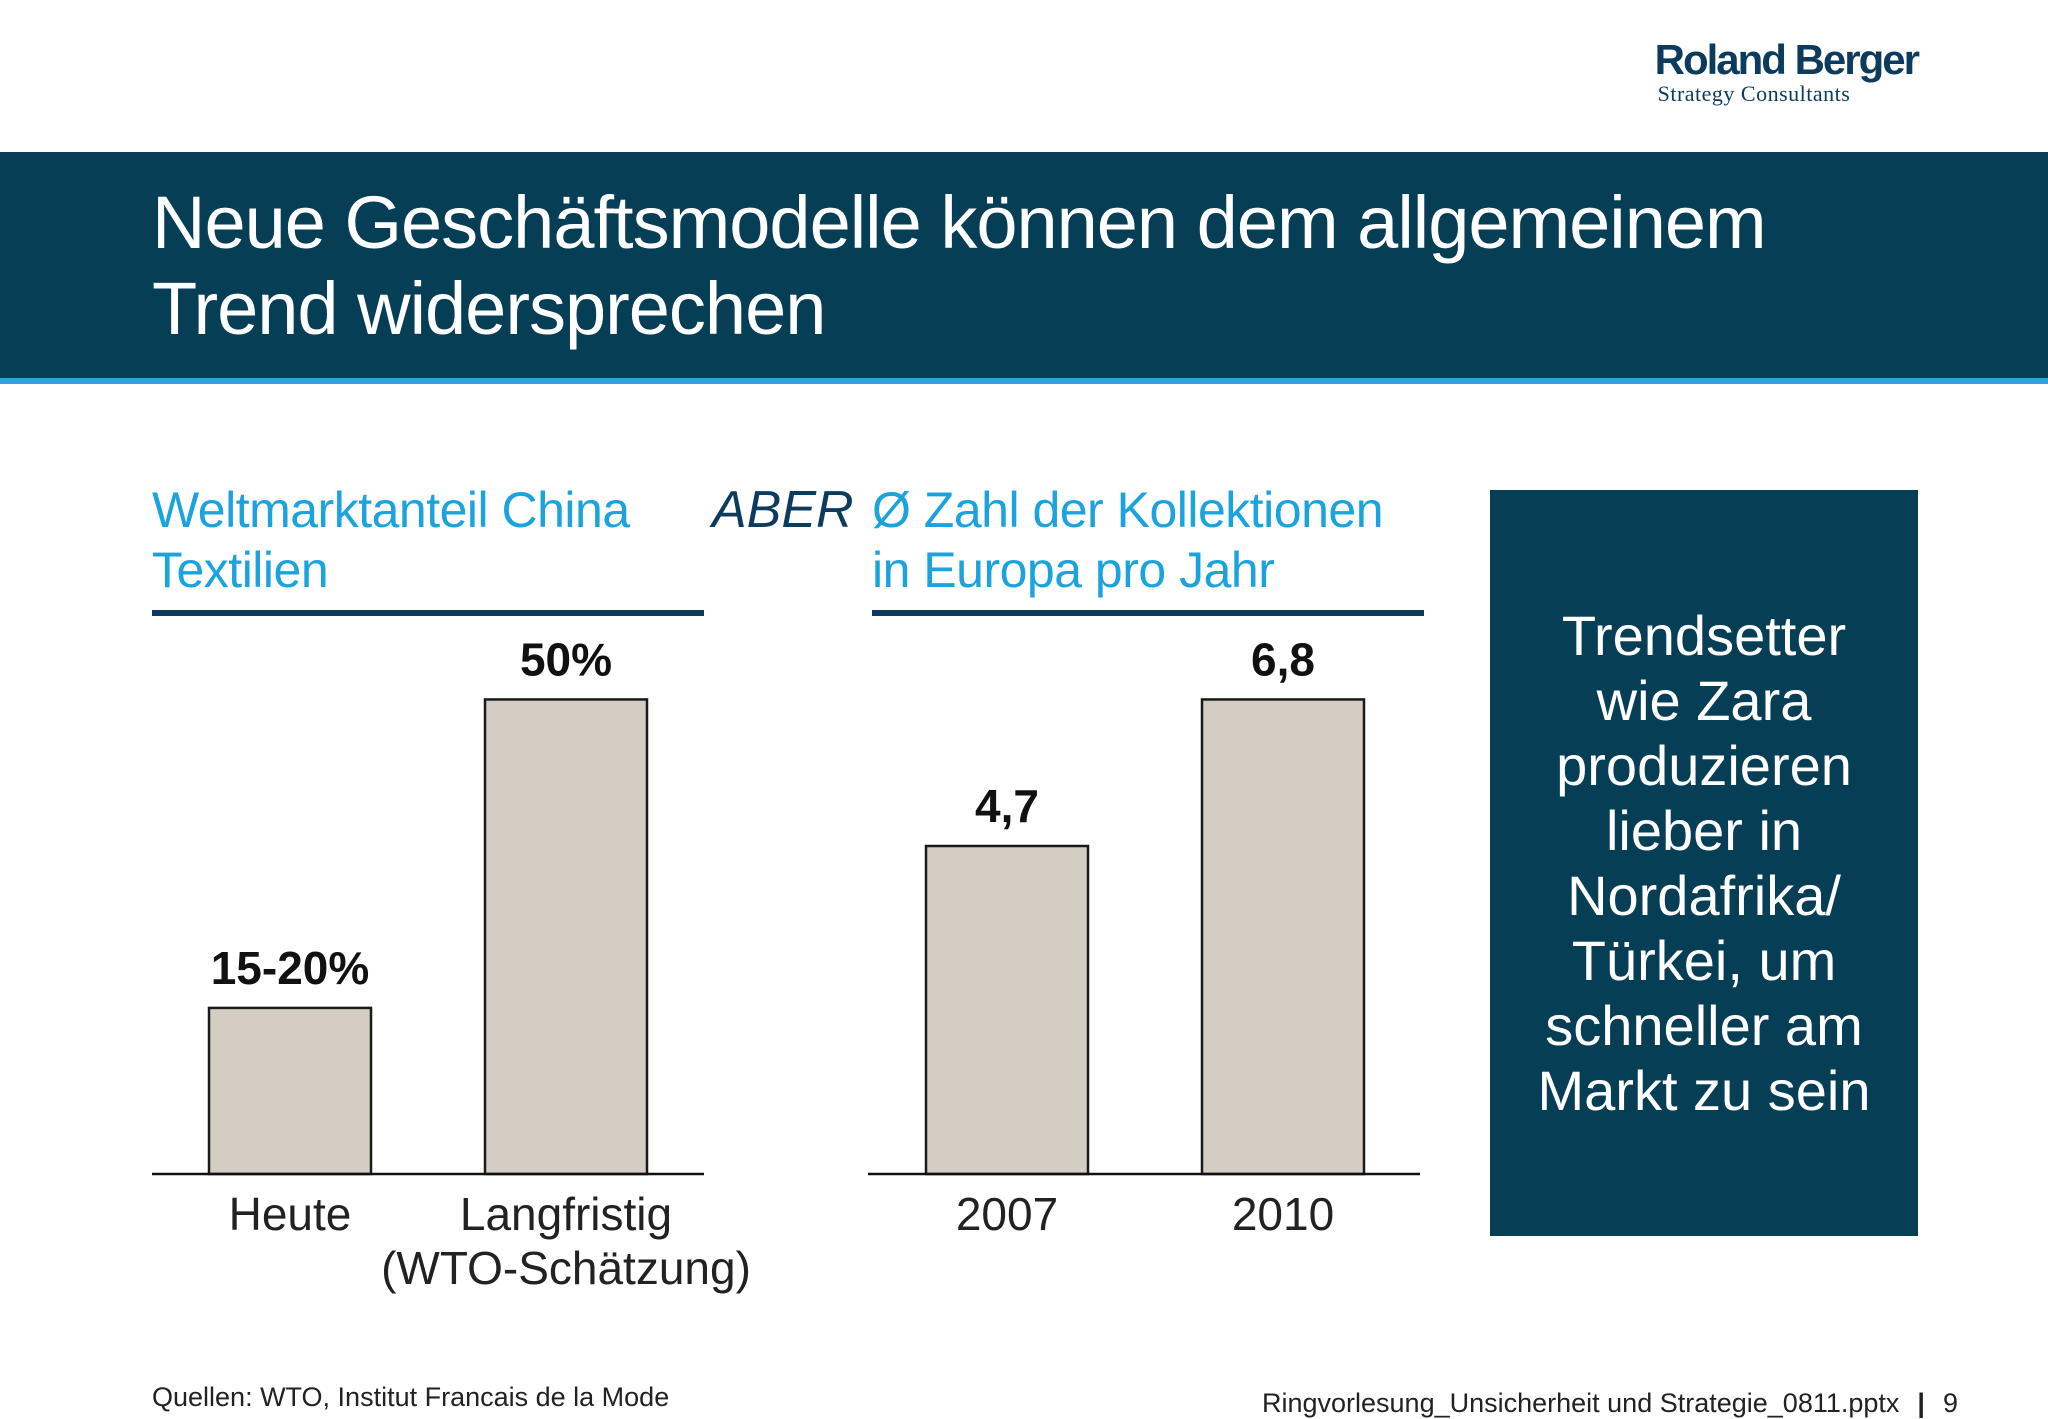 The image size is (2048, 1419). What do you see at coordinates (1024, 381) in the screenshot?
I see `title-accent-line` at bounding box center [1024, 381].